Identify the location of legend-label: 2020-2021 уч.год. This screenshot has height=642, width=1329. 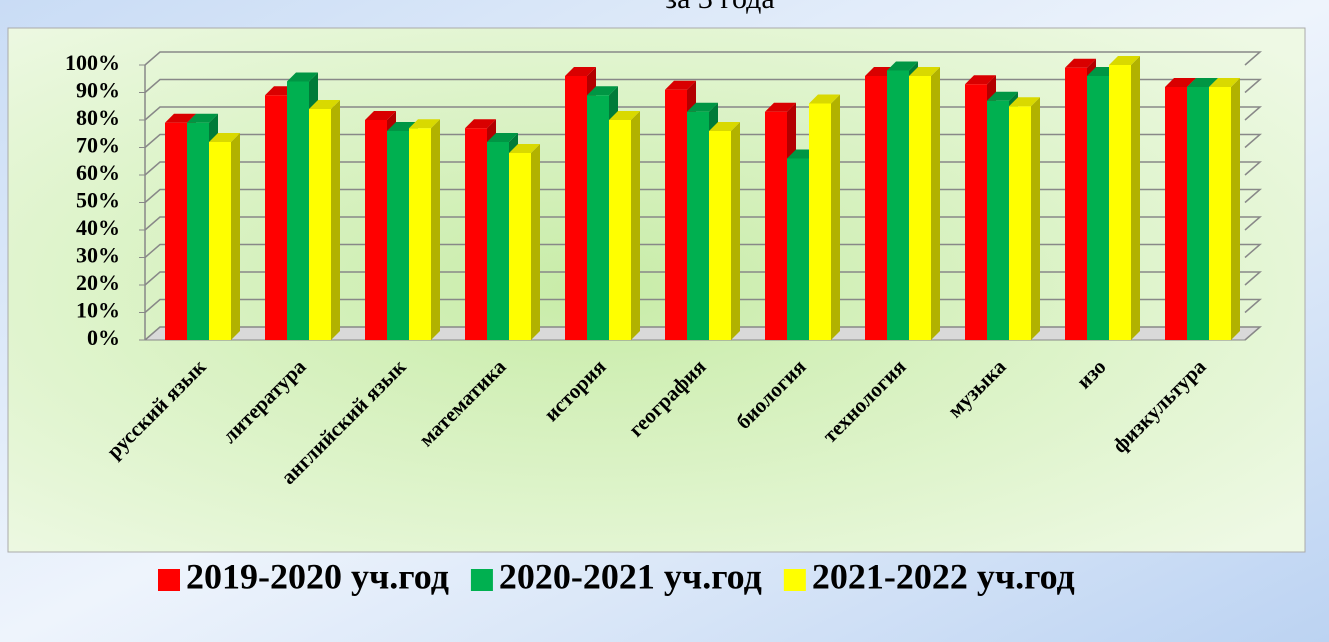
(630, 576).